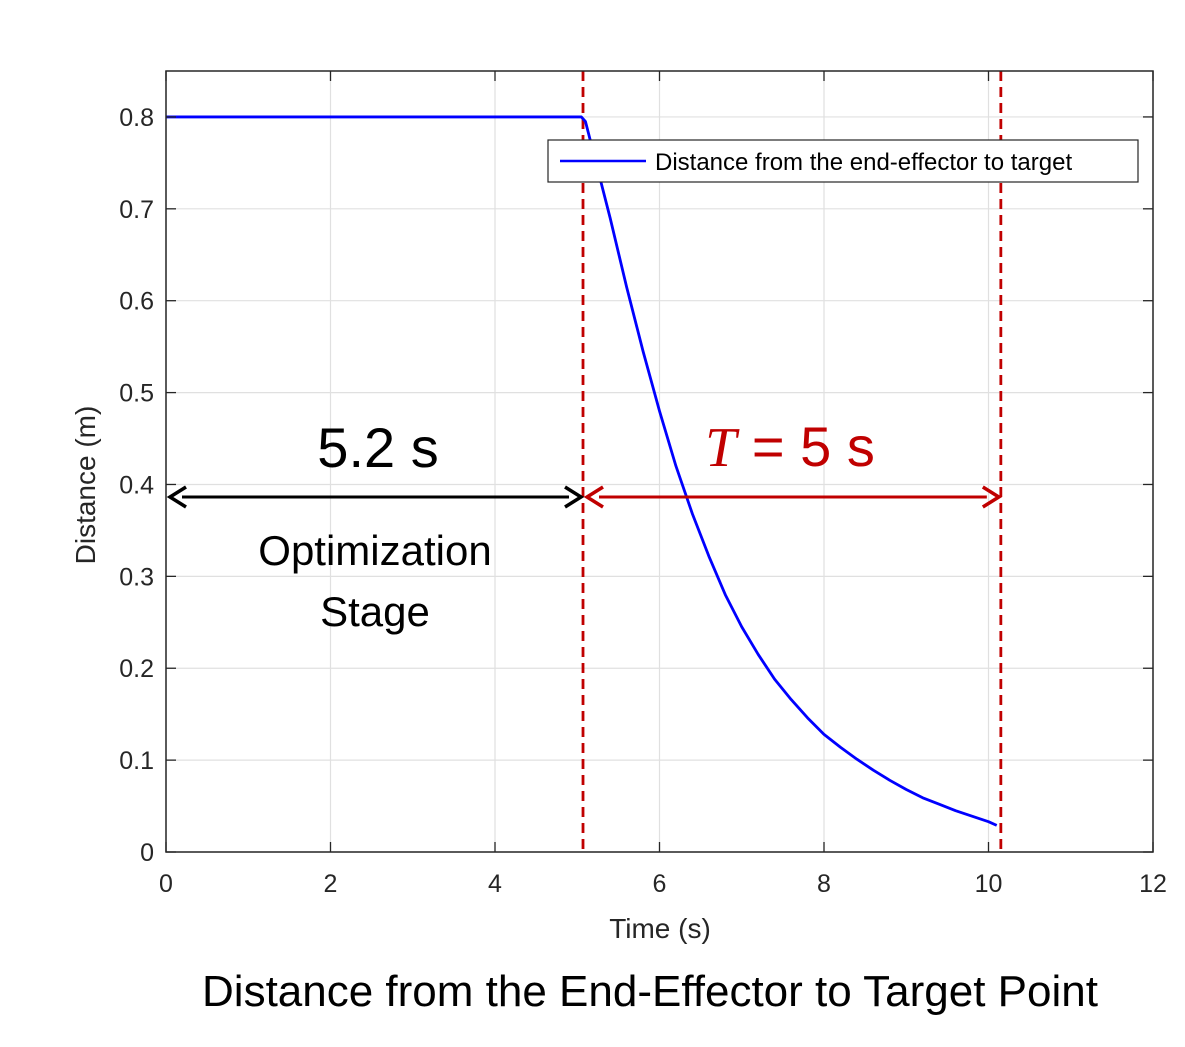 Image resolution: width=1185 pixels, height=1047 pixels. I want to click on tracking-duration-value: = 5 s, so click(805, 446).